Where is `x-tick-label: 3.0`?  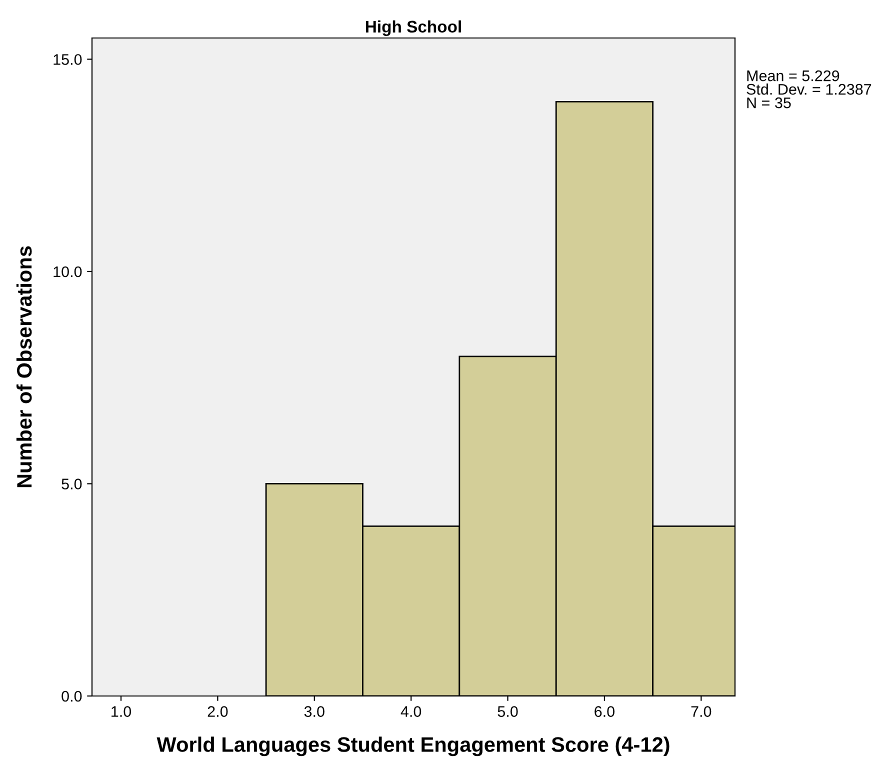
x-tick-label: 3.0 is located at coordinates (314, 711).